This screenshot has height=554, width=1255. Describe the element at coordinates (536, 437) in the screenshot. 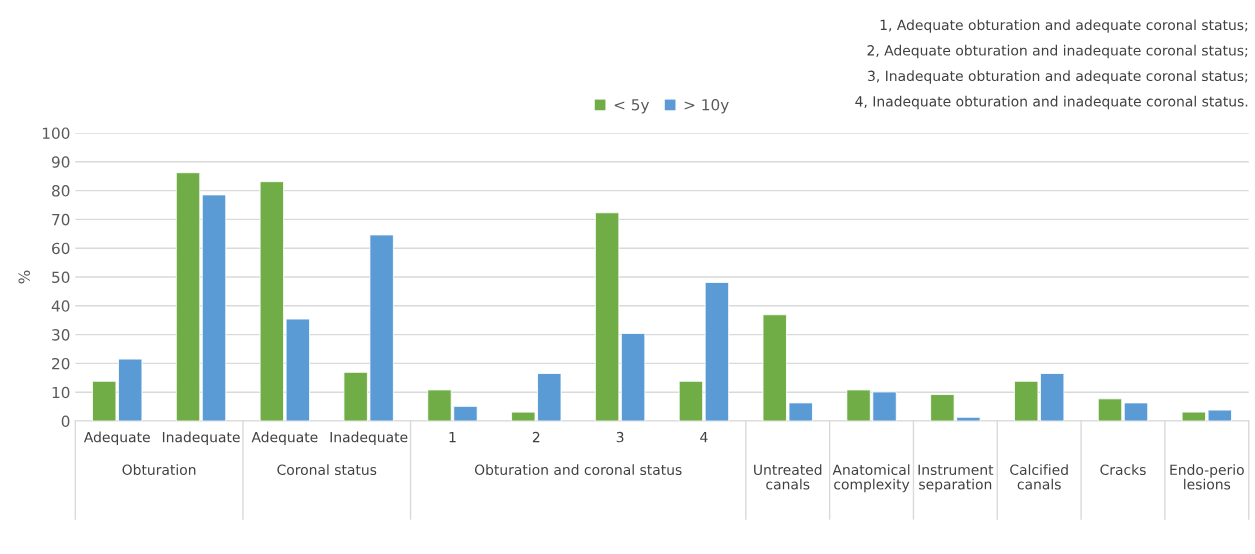

I see `x-tick-label: 2` at that location.